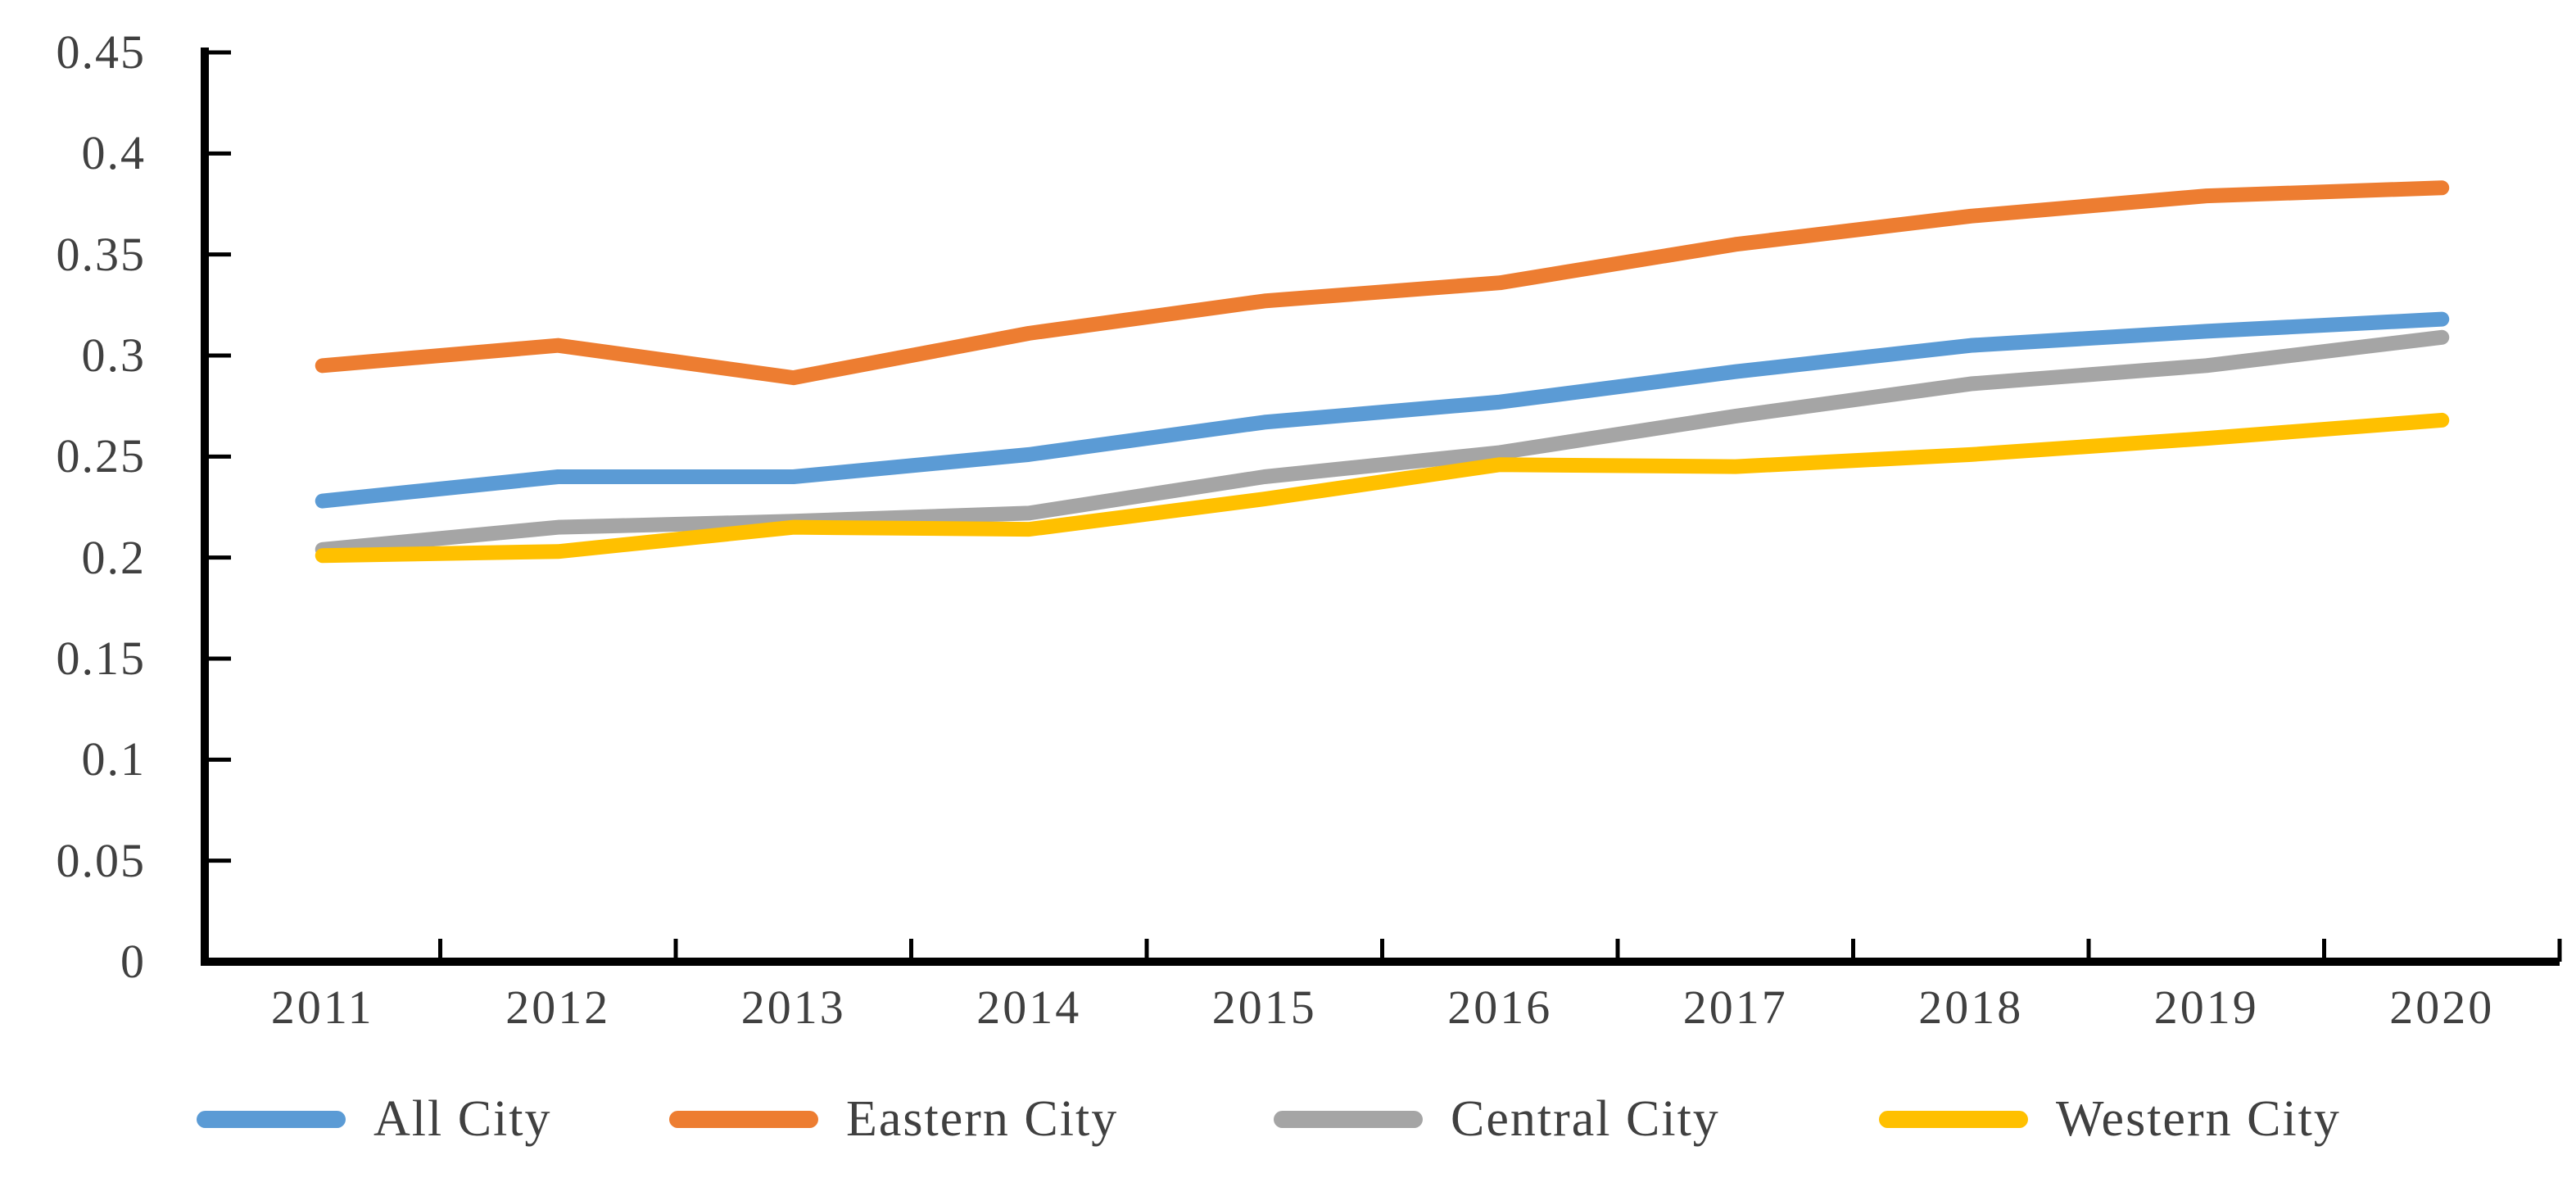 The height and width of the screenshot is (1196, 2576). What do you see at coordinates (1348, 1119) in the screenshot?
I see `legend-swatch-central-city` at bounding box center [1348, 1119].